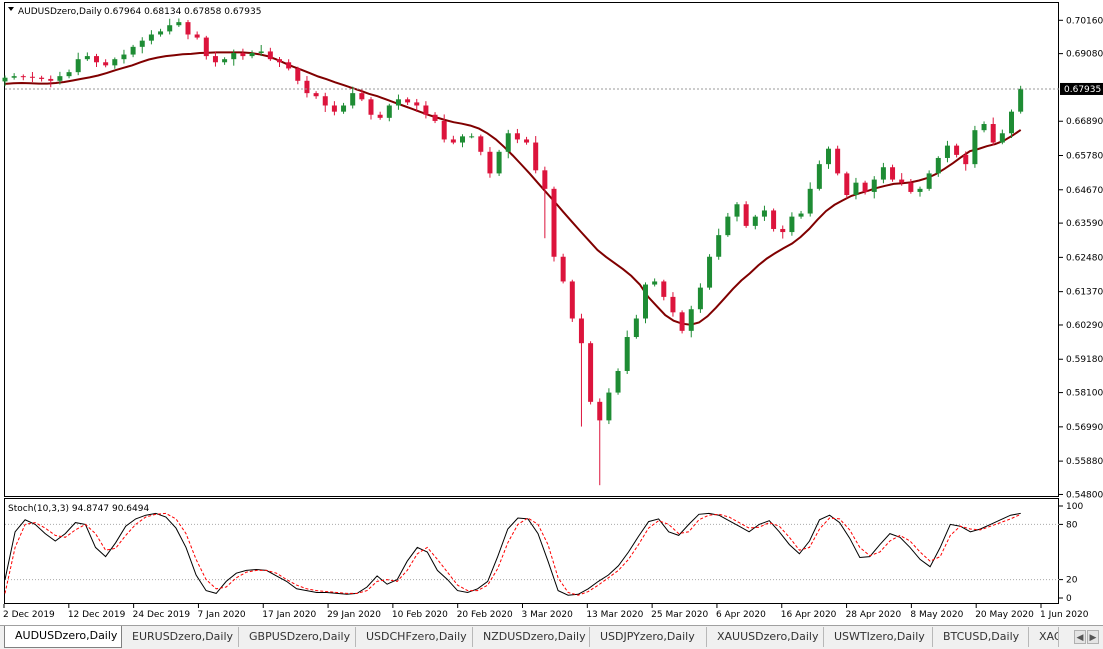 This screenshot has height=649, width=1103. Describe the element at coordinates (182, 12) in the screenshot. I see `ohlc-values: 0.67964 0.68134 0.67858 0.67935` at that location.